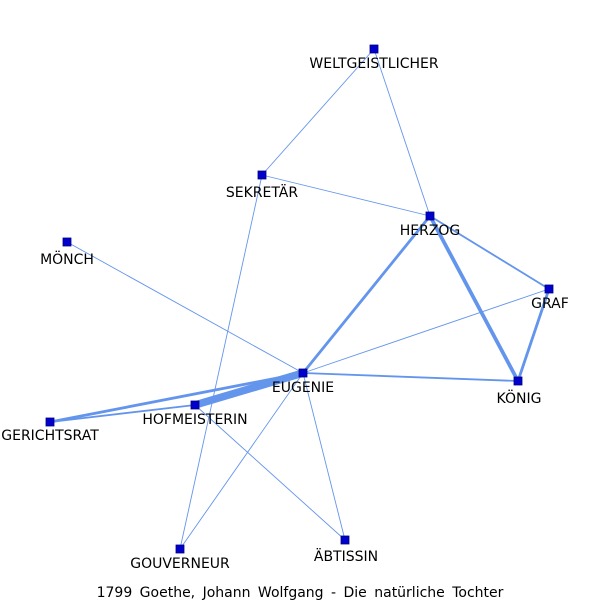  I want to click on edge-graf-eugenie, so click(426, 331).